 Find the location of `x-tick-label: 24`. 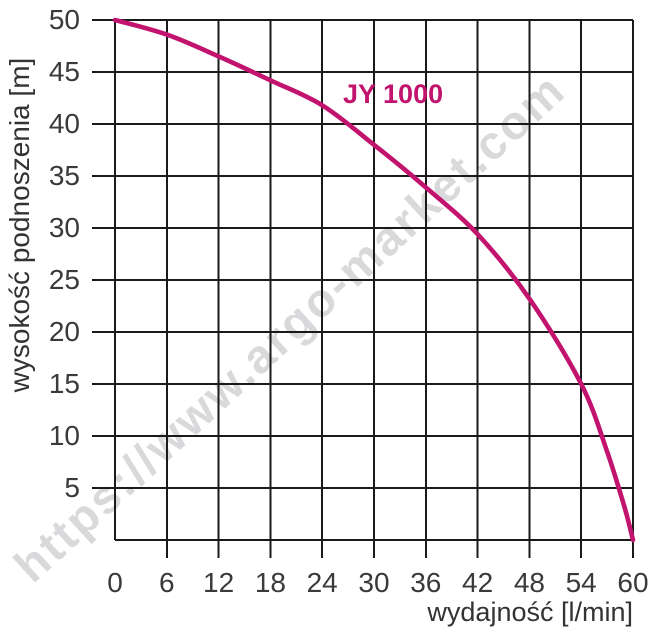

x-tick-label: 24 is located at coordinates (322, 582).